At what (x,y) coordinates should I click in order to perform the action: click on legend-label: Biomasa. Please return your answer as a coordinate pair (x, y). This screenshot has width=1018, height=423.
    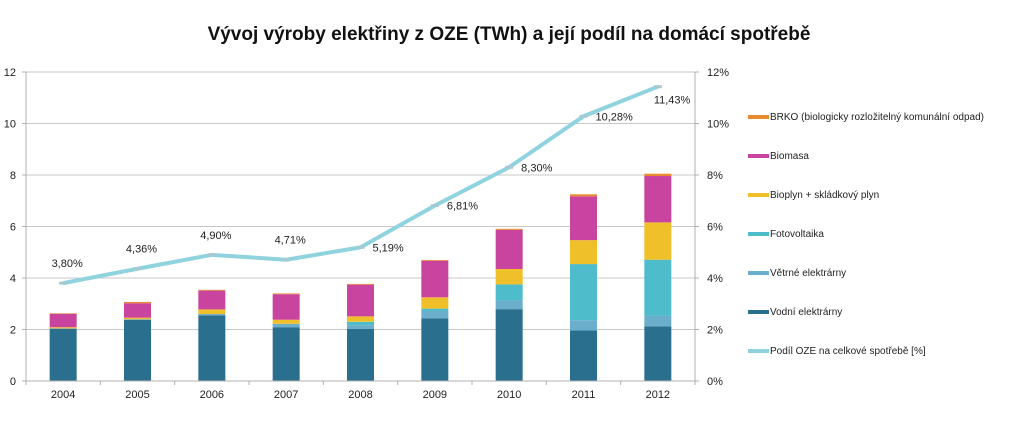
    Looking at the image, I should click on (789, 156).